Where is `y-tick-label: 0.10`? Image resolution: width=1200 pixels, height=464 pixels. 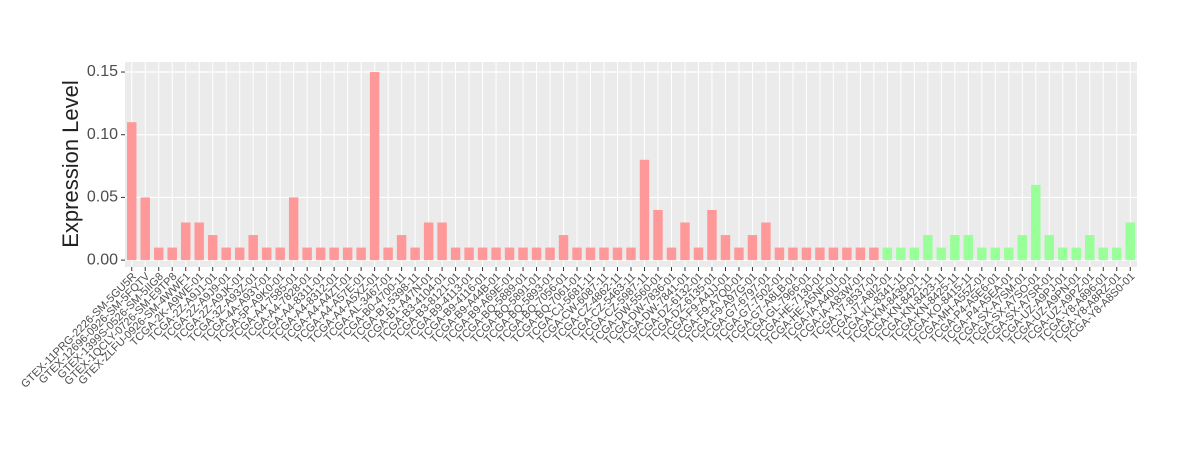 y-tick-label: 0.10 is located at coordinates (102, 134).